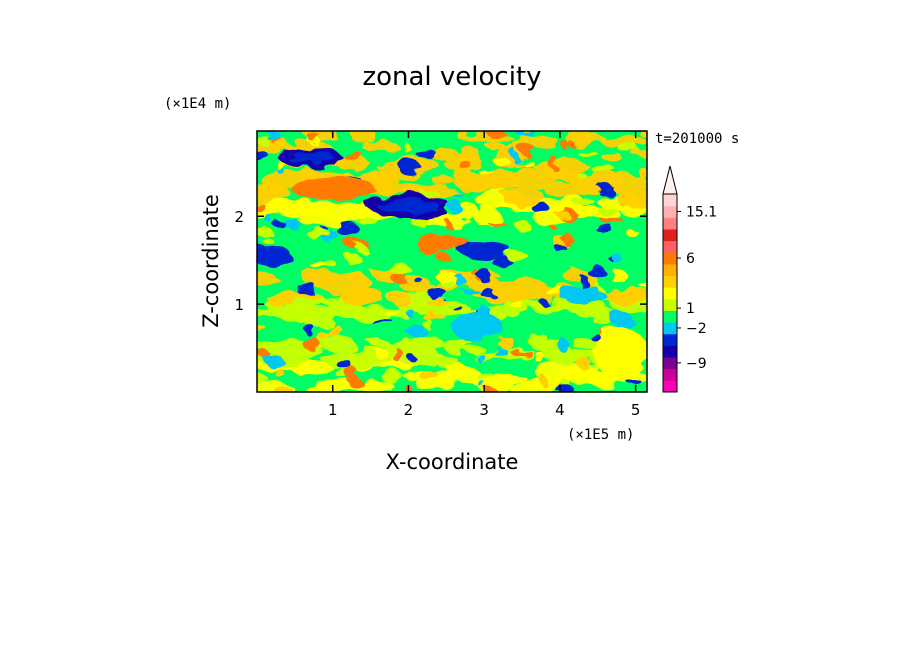  What do you see at coordinates (690, 259) in the screenshot?
I see `colorbar-label: 6` at bounding box center [690, 259].